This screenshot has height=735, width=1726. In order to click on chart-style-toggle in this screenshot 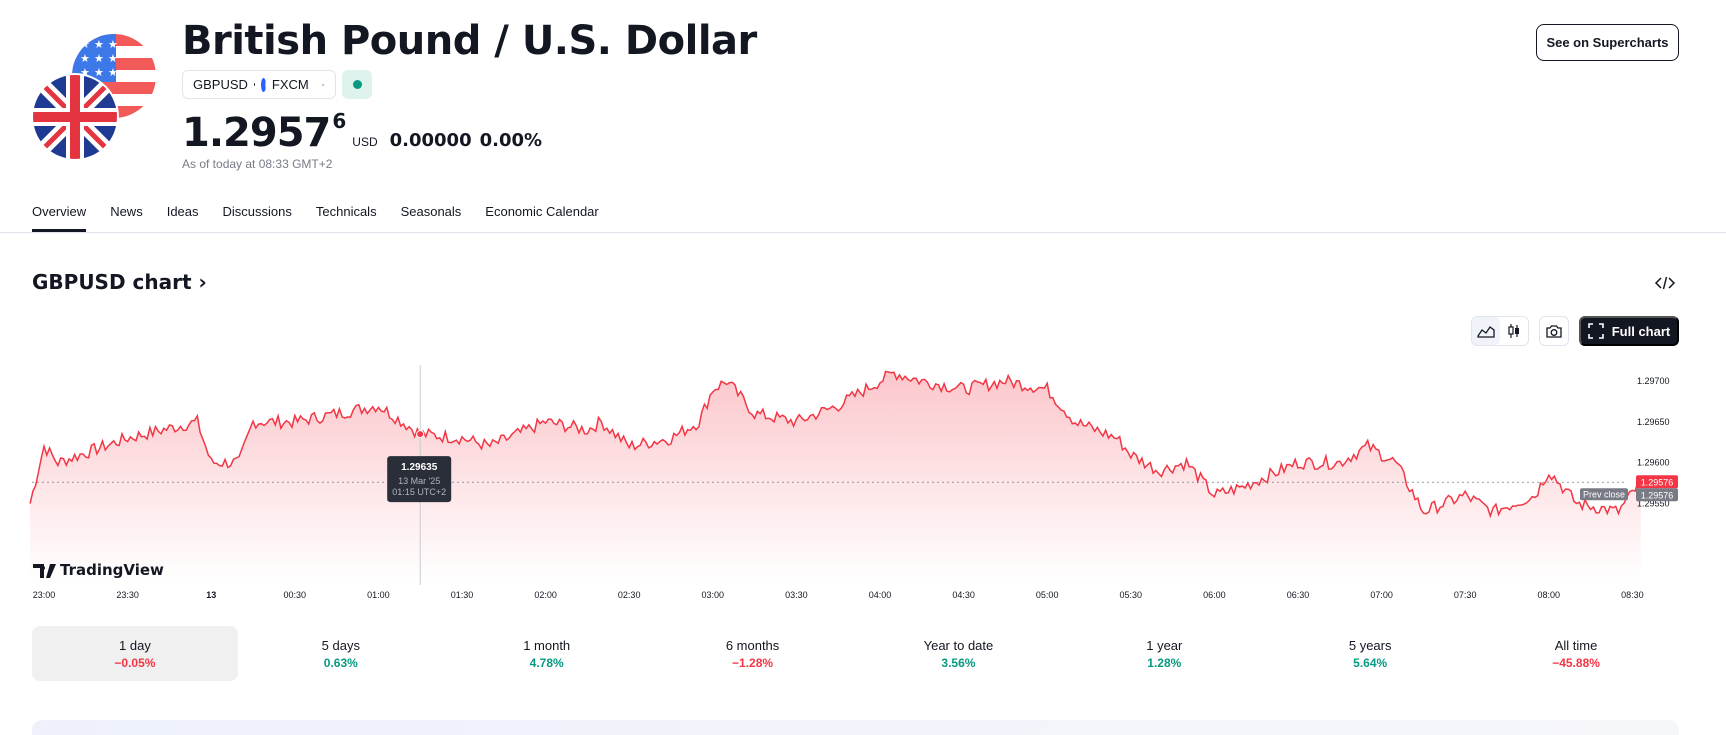, I will do `click(1500, 331)`.